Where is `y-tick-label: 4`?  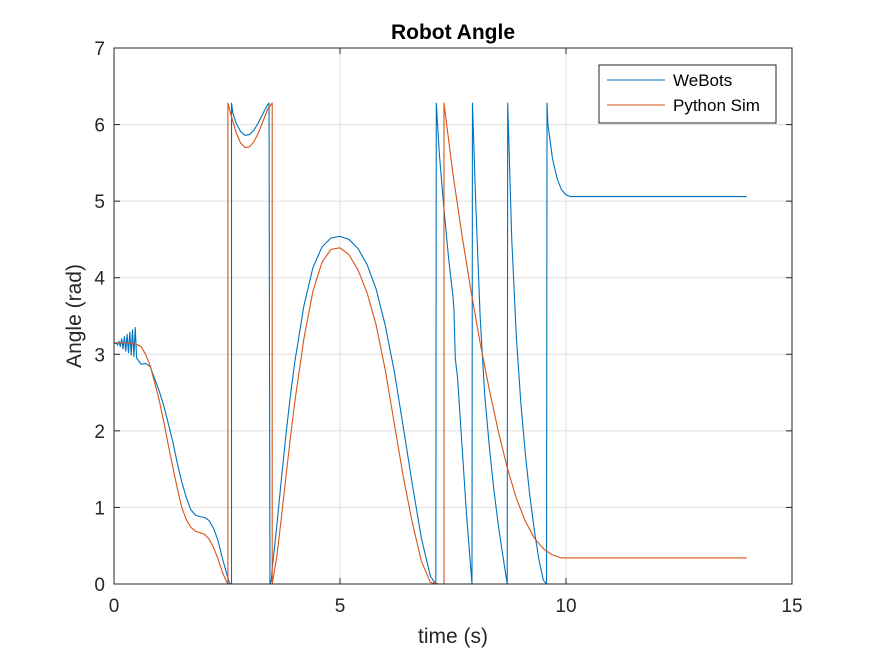
y-tick-label: 4 is located at coordinates (99, 279).